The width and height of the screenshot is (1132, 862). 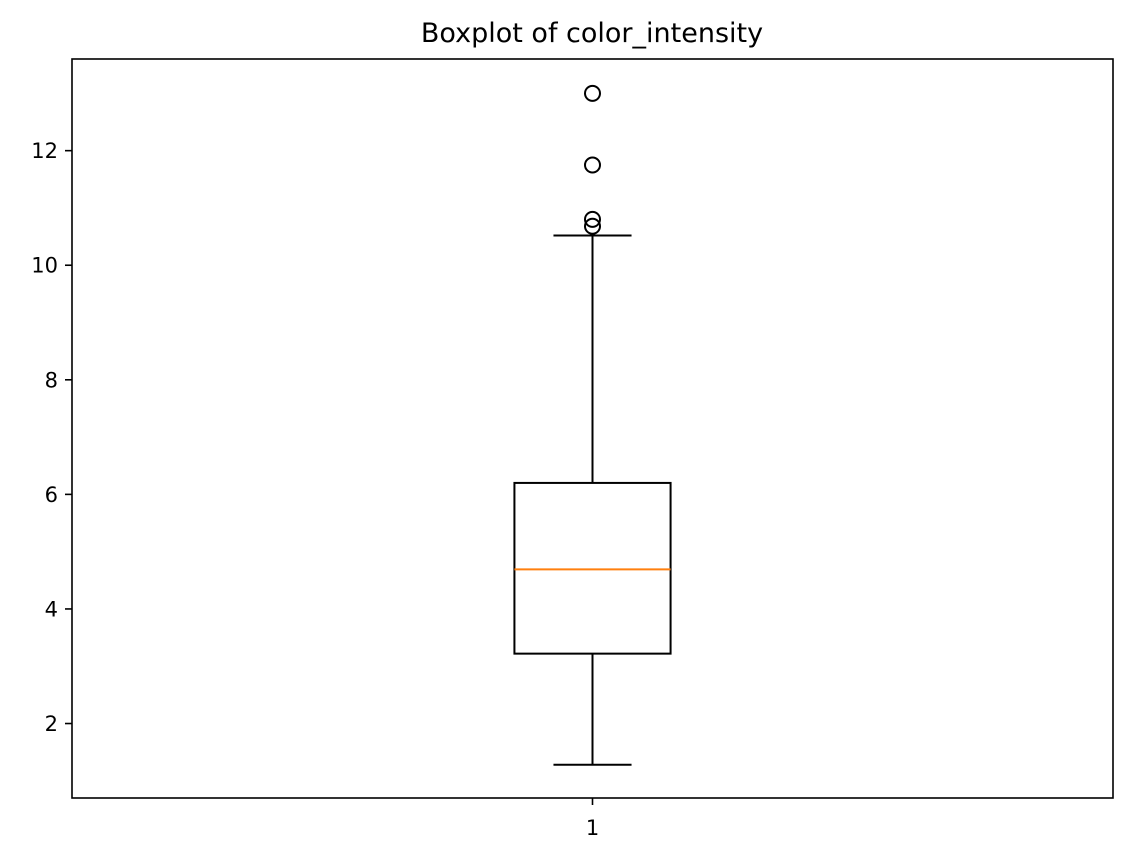 I want to click on y-axis: 2 4 6 8 10 12, so click(x=51, y=437).